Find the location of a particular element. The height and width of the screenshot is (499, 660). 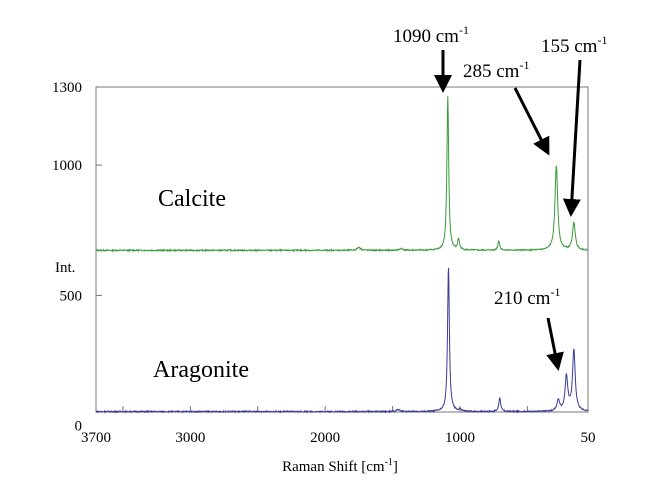

x-axis-label: Raman Shift [cm-1] is located at coordinates (340, 466).